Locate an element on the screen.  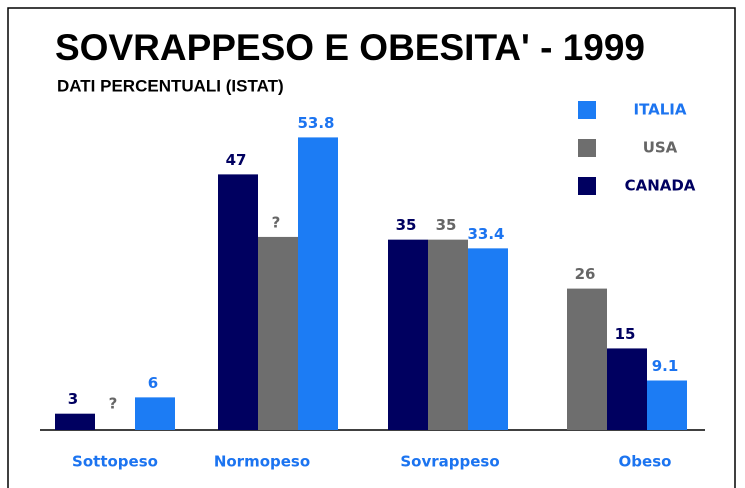
x-tick-label: Sottopeso is located at coordinates (115, 462).